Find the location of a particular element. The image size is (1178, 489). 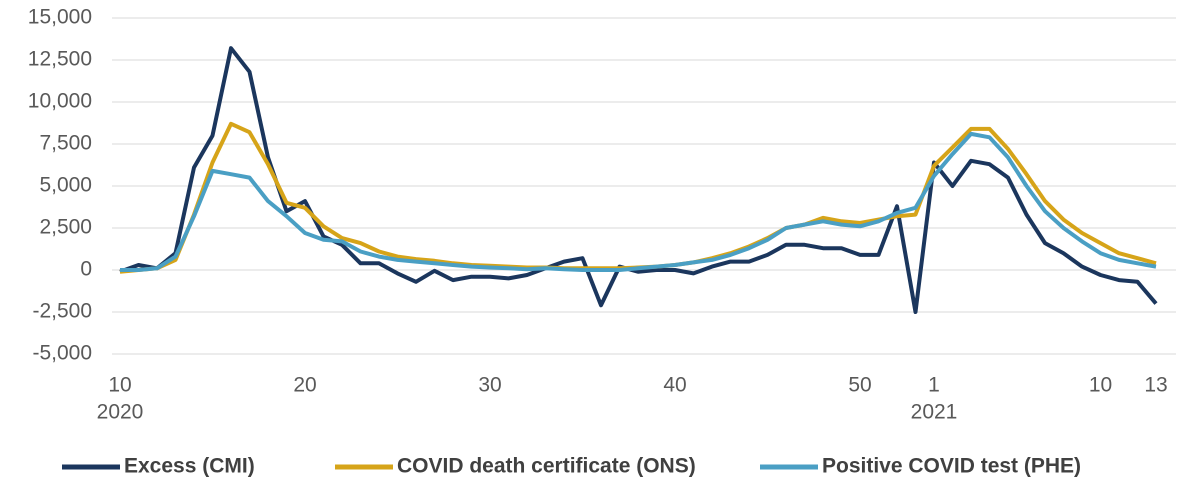

x-tick-label: 13 is located at coordinates (1155, 385).